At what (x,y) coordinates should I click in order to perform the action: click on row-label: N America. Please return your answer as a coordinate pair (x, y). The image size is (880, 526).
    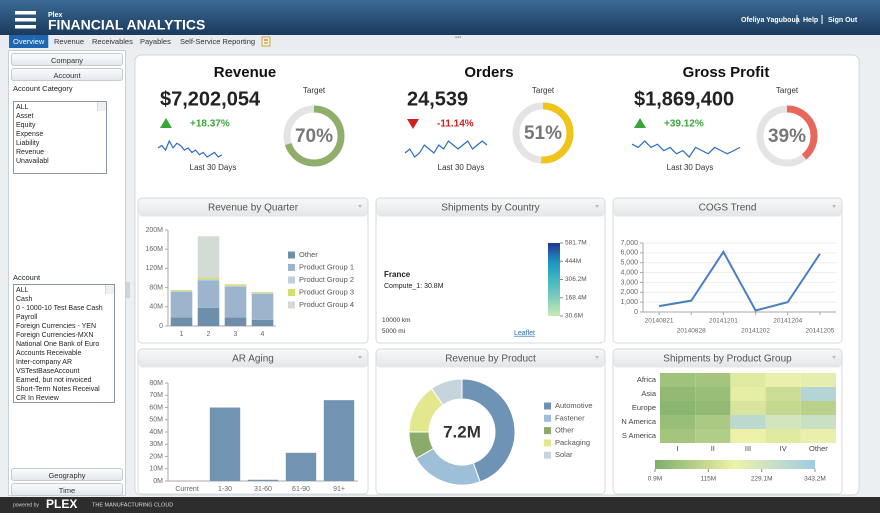
    Looking at the image, I should click on (638, 421).